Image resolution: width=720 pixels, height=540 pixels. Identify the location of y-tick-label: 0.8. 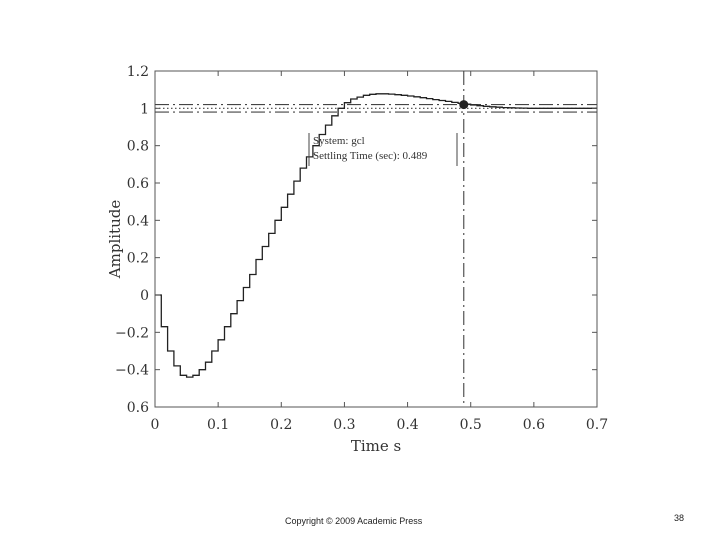
(138, 147).